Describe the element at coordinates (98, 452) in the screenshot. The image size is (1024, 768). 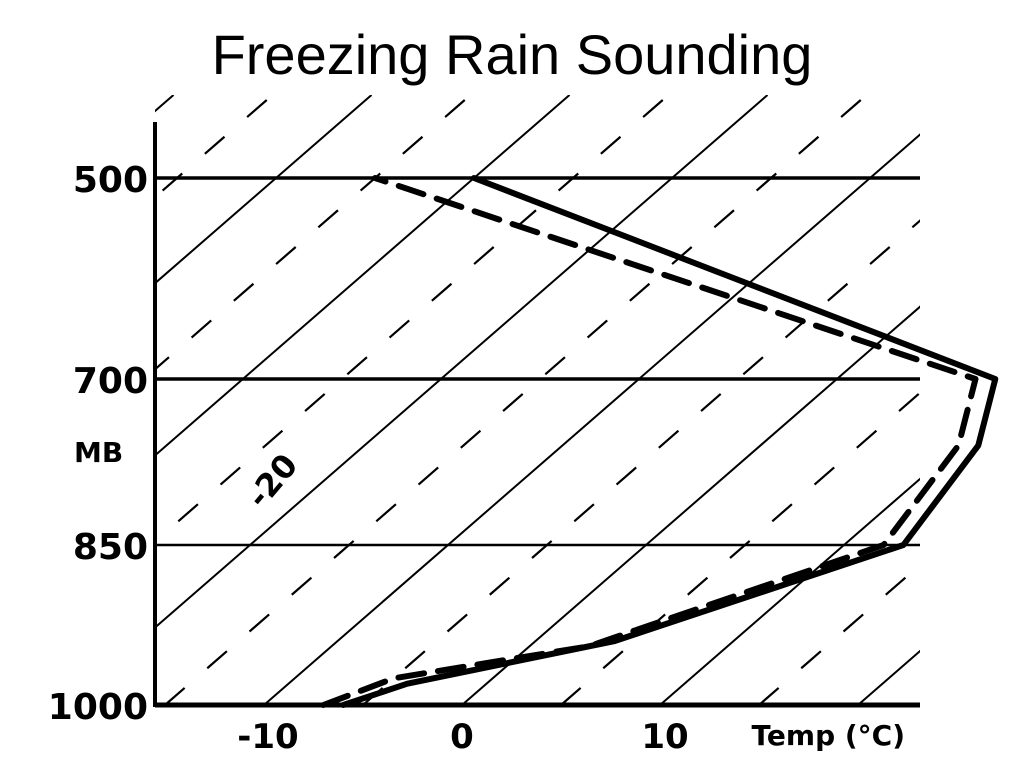
I see `y-axis-title: MB` at that location.